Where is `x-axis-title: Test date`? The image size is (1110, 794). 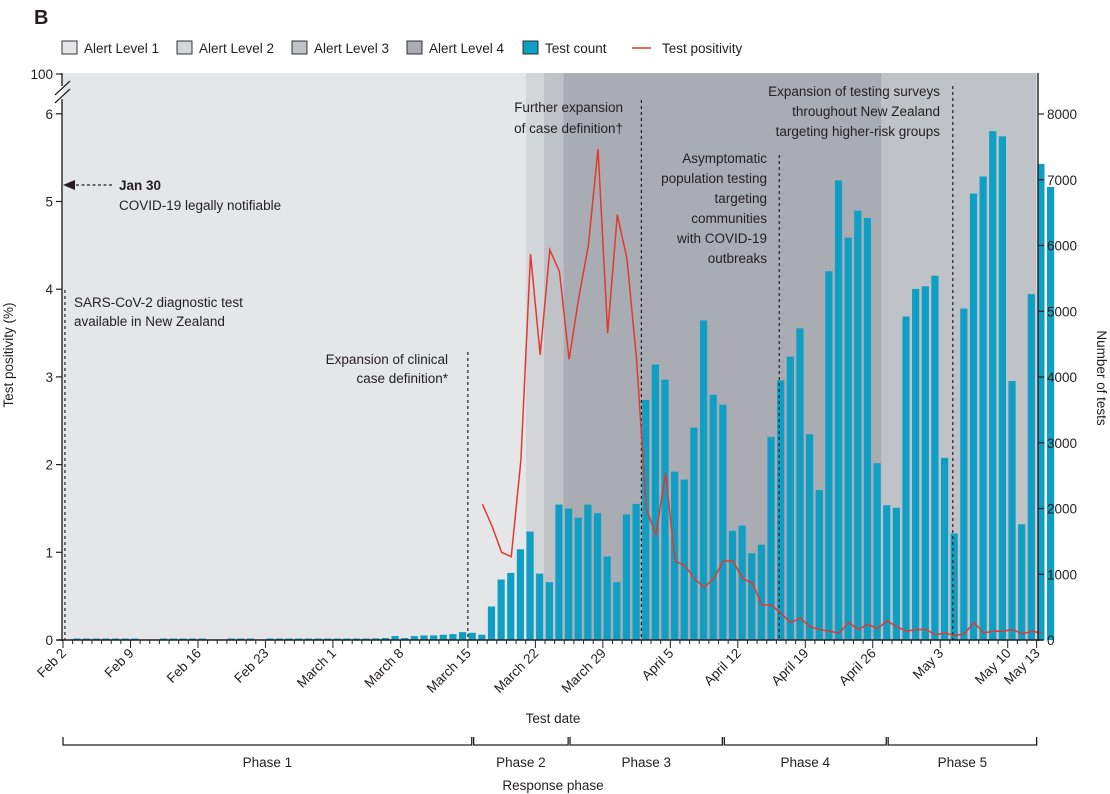 x-axis-title: Test date is located at coordinates (553, 718).